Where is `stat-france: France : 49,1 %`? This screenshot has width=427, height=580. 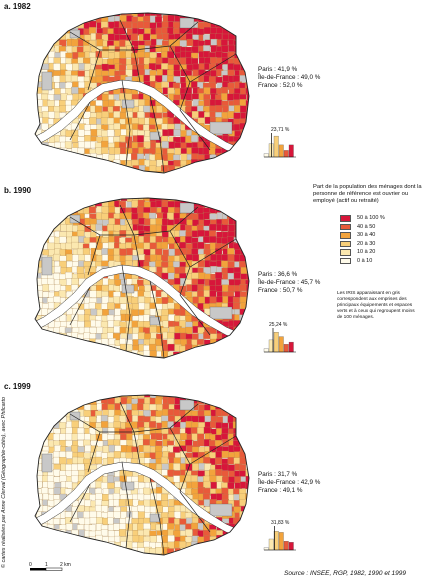 stat-france: France : 49,1 % is located at coordinates (280, 490).